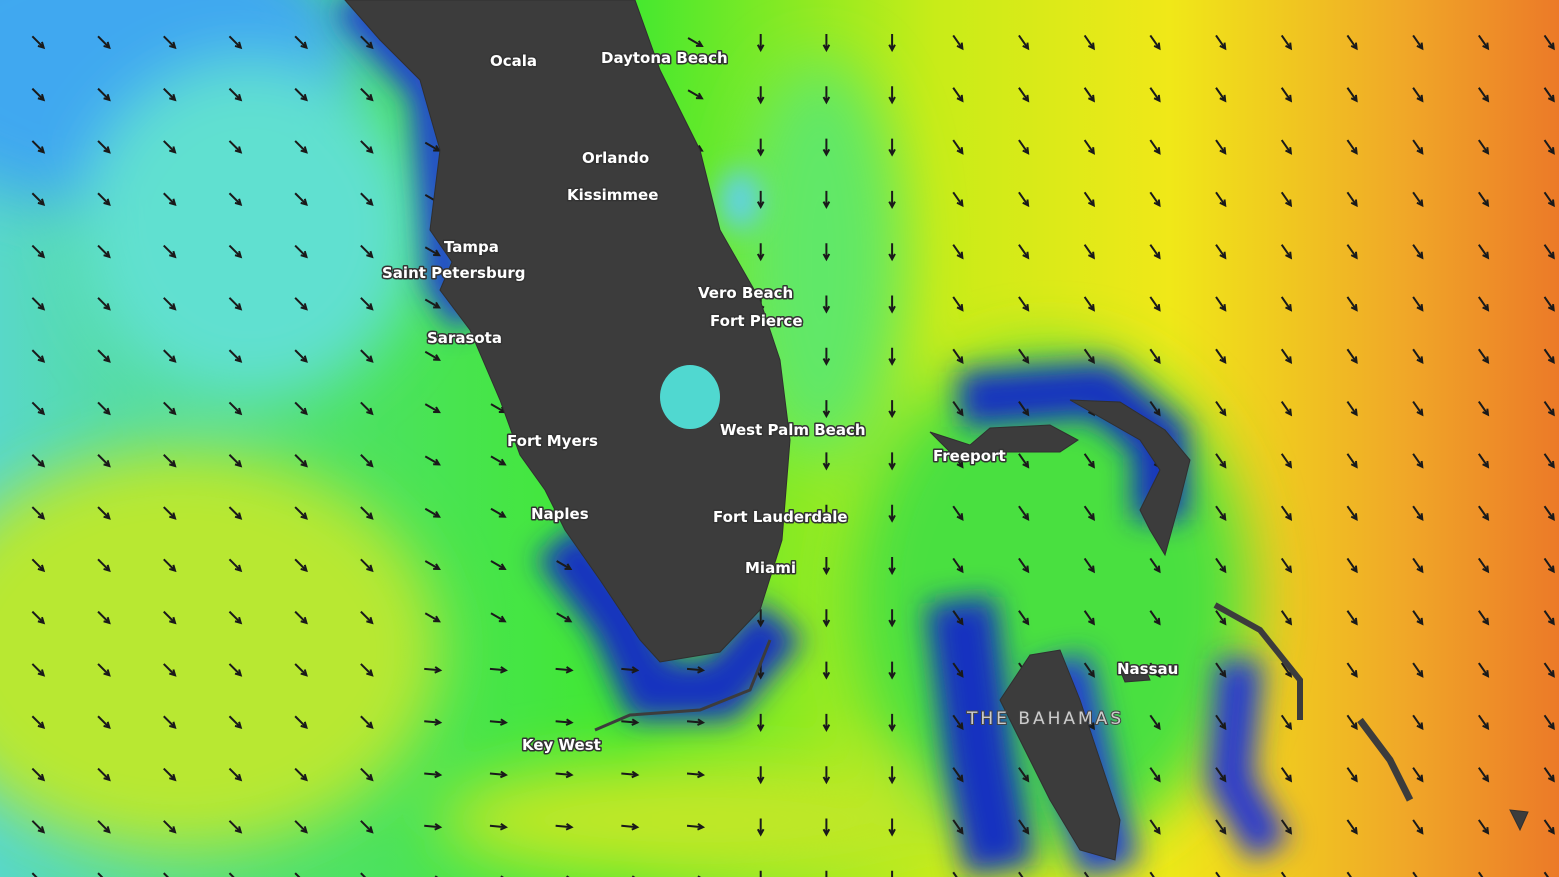  I want to click on place-label: Fort Pierce, so click(756, 321).